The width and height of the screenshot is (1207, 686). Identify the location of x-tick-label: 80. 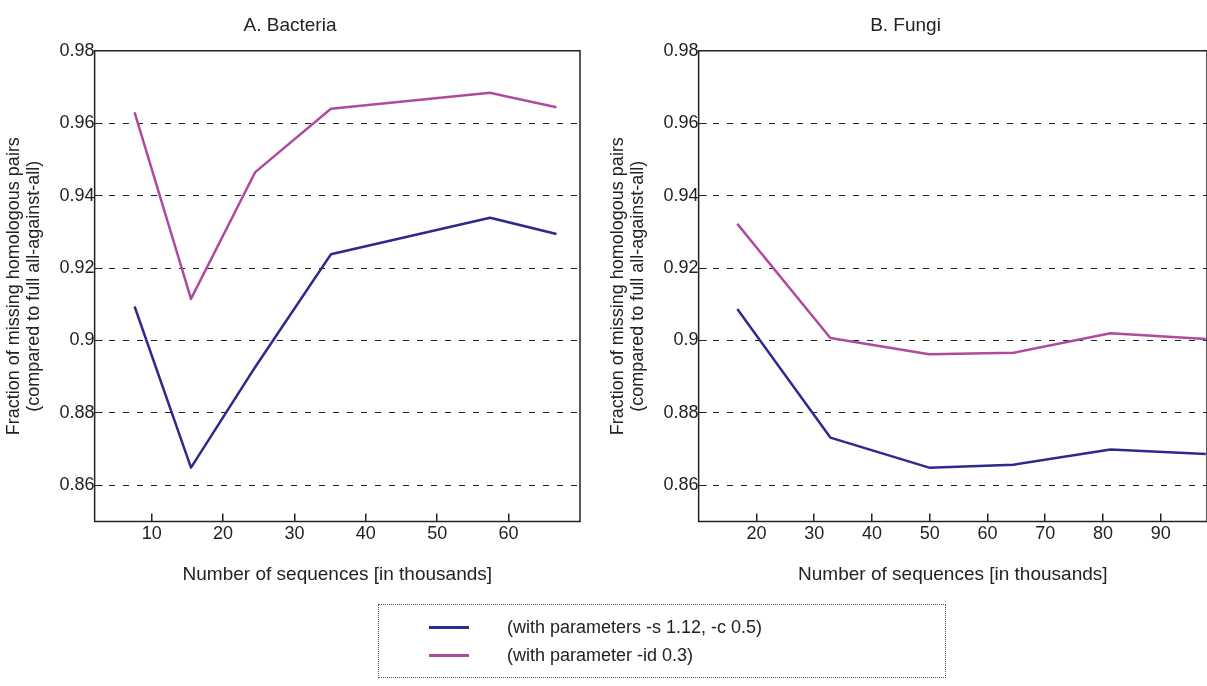
(1103, 533).